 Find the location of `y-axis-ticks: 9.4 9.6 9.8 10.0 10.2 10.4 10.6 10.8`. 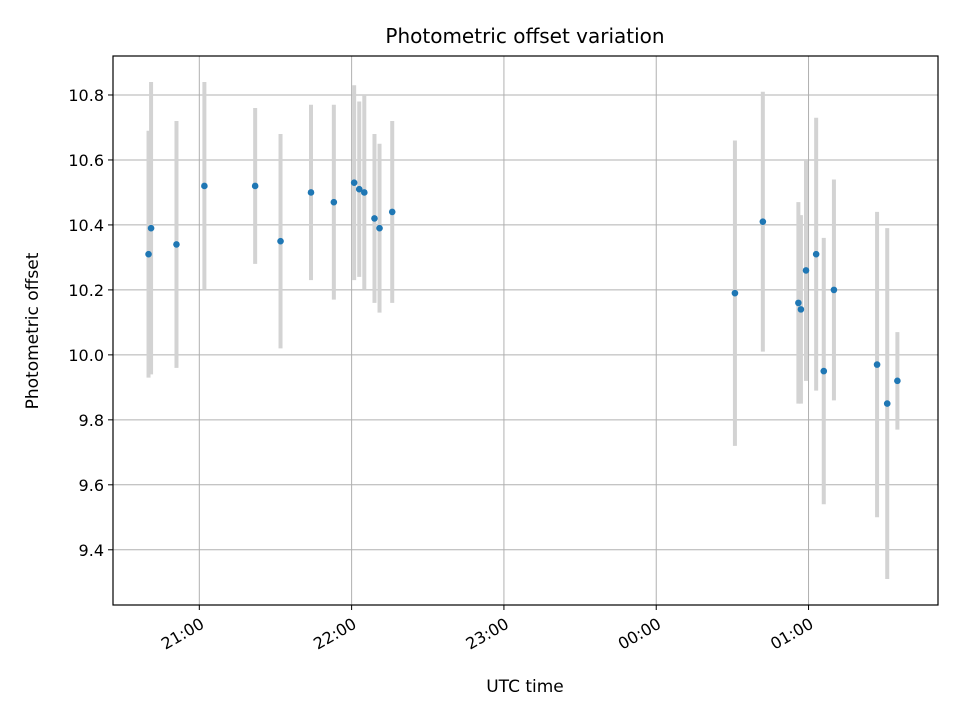

y-axis-ticks: 9.4 9.6 9.8 10.0 10.2 10.4 10.6 10.8 is located at coordinates (90, 323).